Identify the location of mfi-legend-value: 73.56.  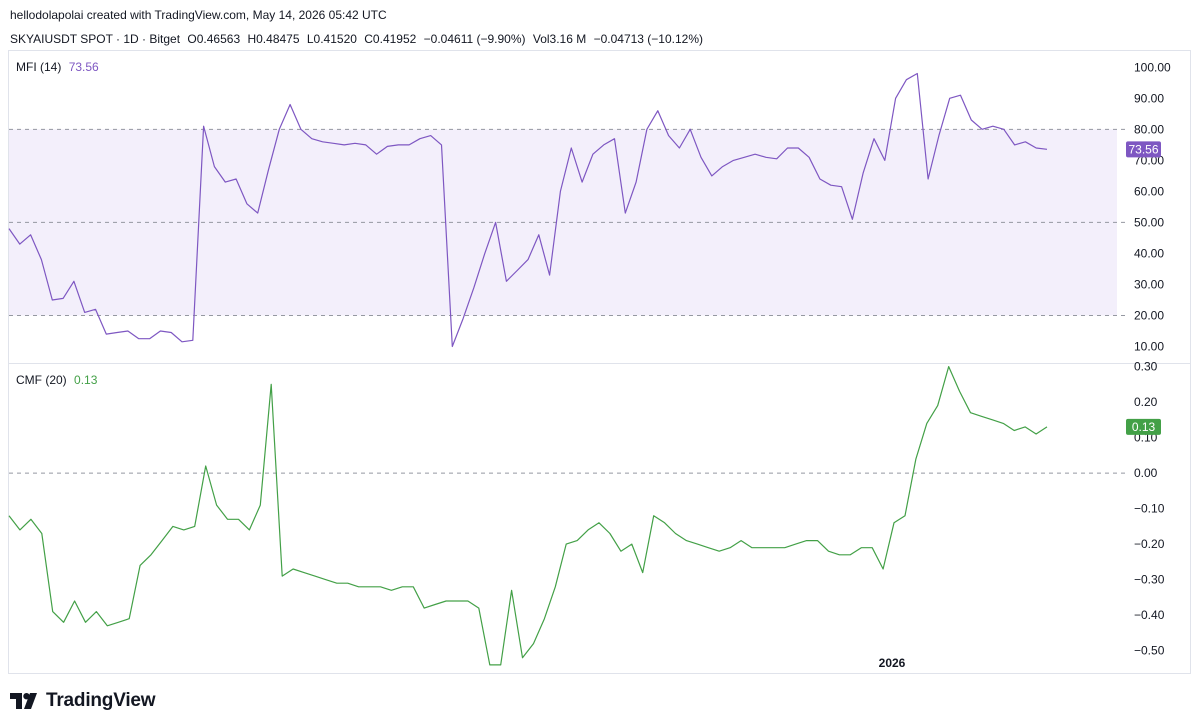
(83, 67).